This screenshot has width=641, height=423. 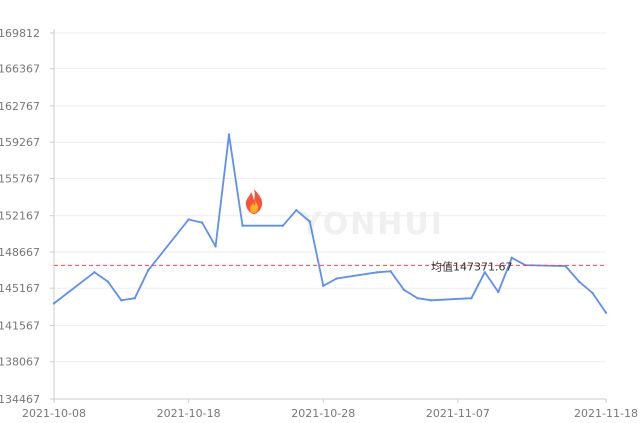 I want to click on y-tick-label: 162767, so click(x=20, y=106).